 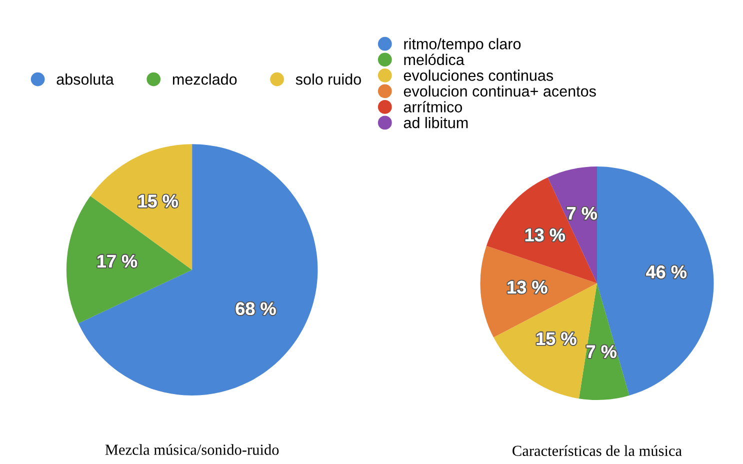 What do you see at coordinates (118, 261) in the screenshot?
I see `data-label: 17 %` at bounding box center [118, 261].